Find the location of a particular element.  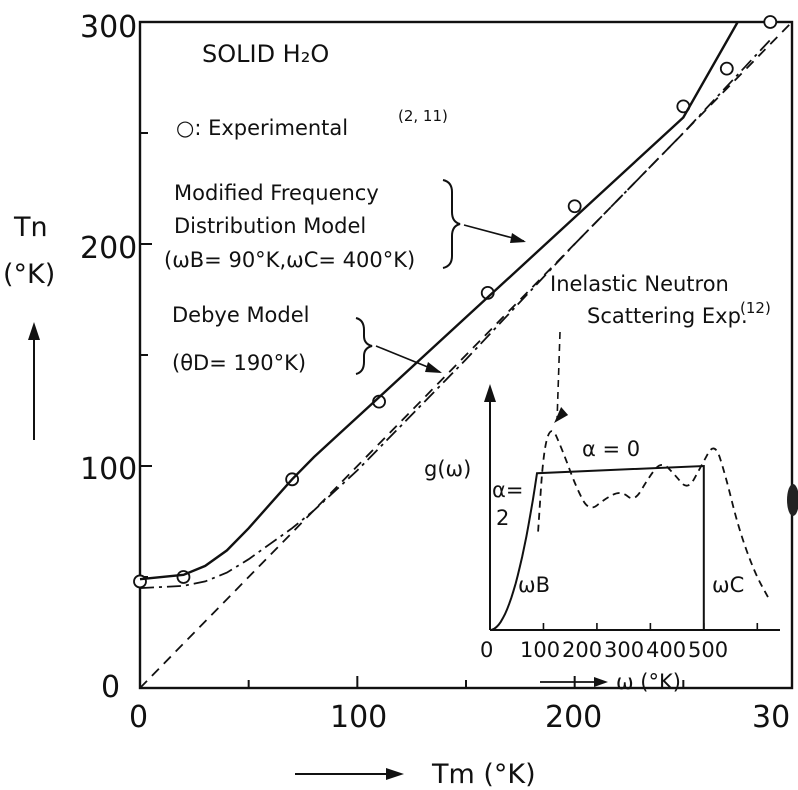

inset-x-tick: 200 is located at coordinates (582, 650).